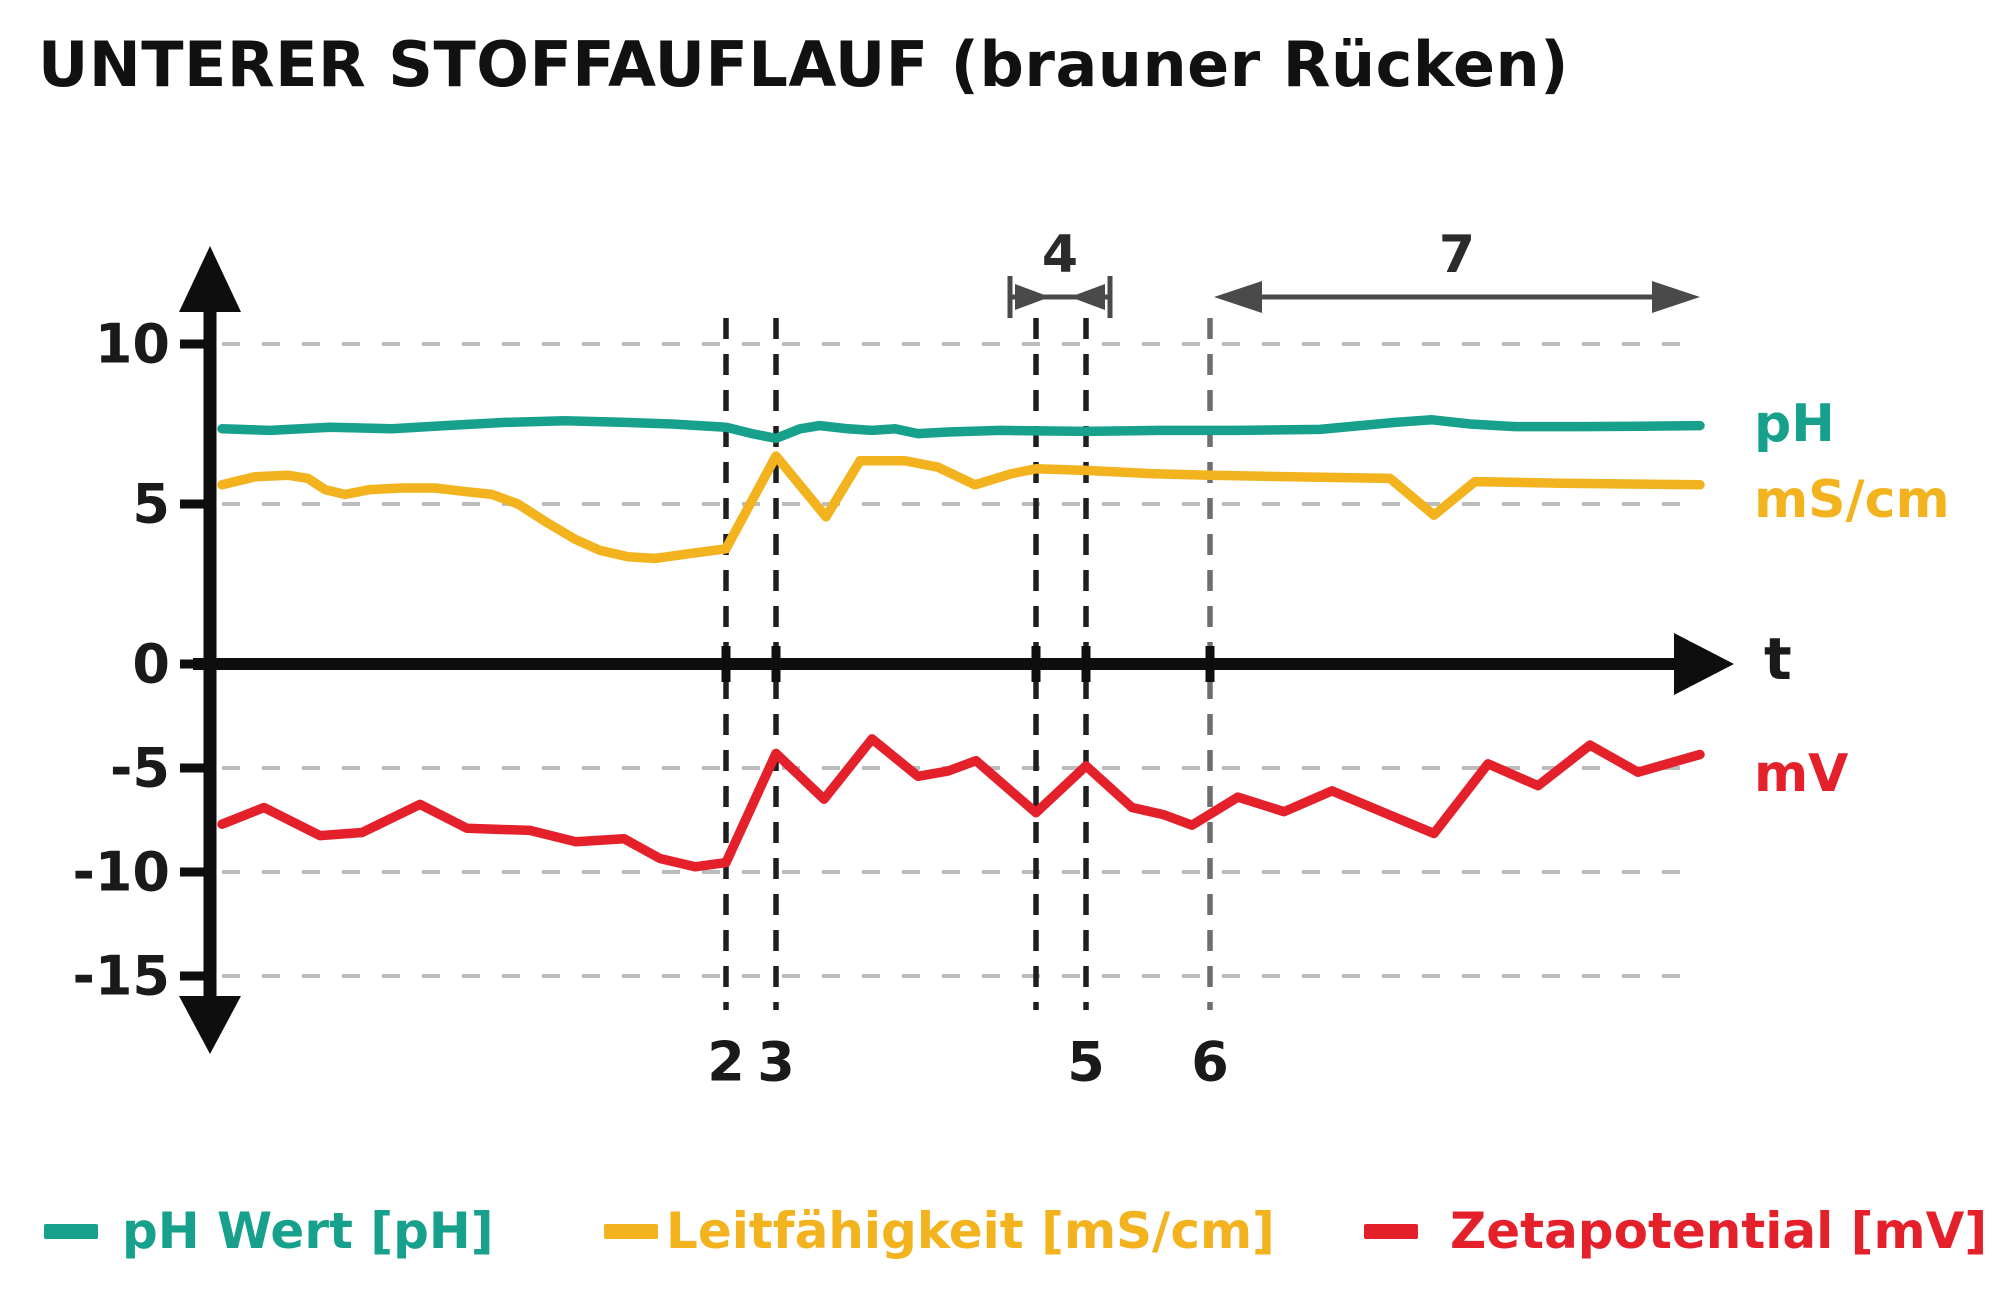  What do you see at coordinates (1852, 500) in the screenshot?
I see `series-label-mscm: mS/cm` at bounding box center [1852, 500].